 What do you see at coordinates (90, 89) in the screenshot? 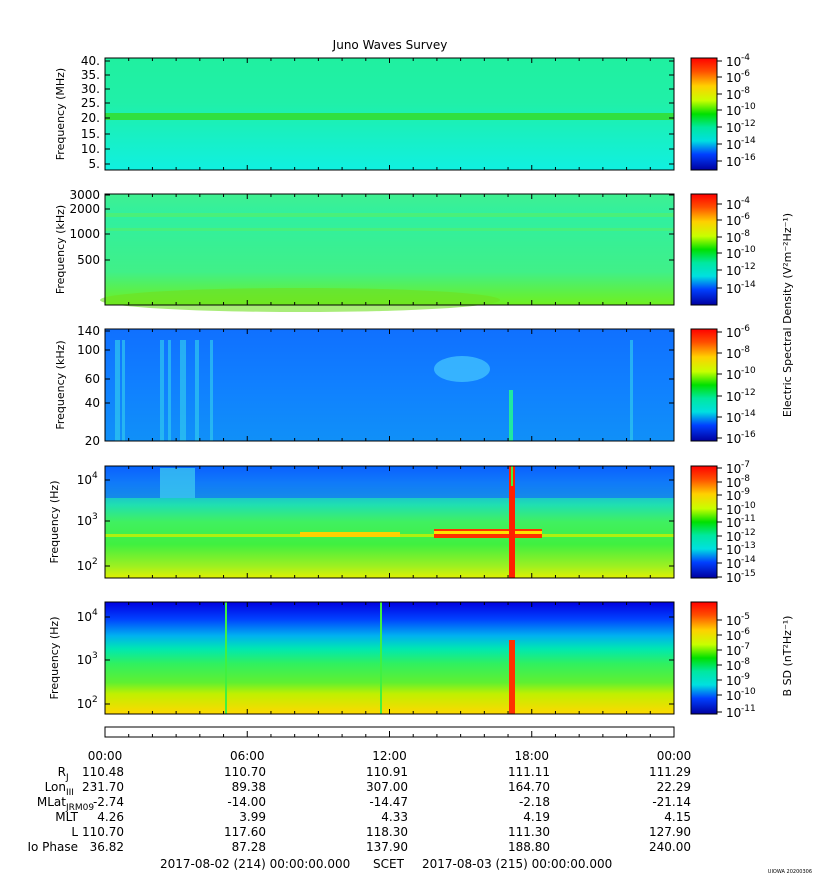
I see `y-tick-label: 30.` at bounding box center [90, 89].